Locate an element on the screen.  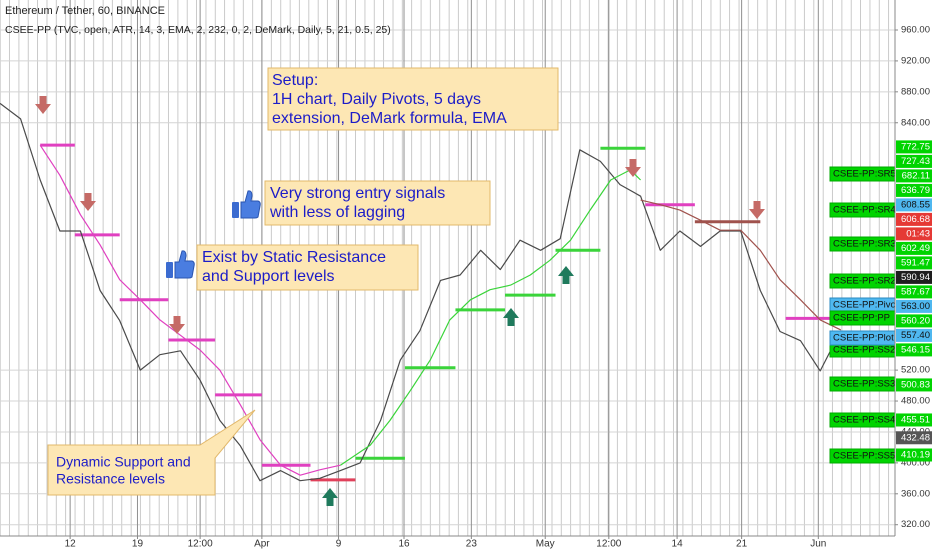
annotation-text: Very strong entry signals is located at coordinates (357, 193).